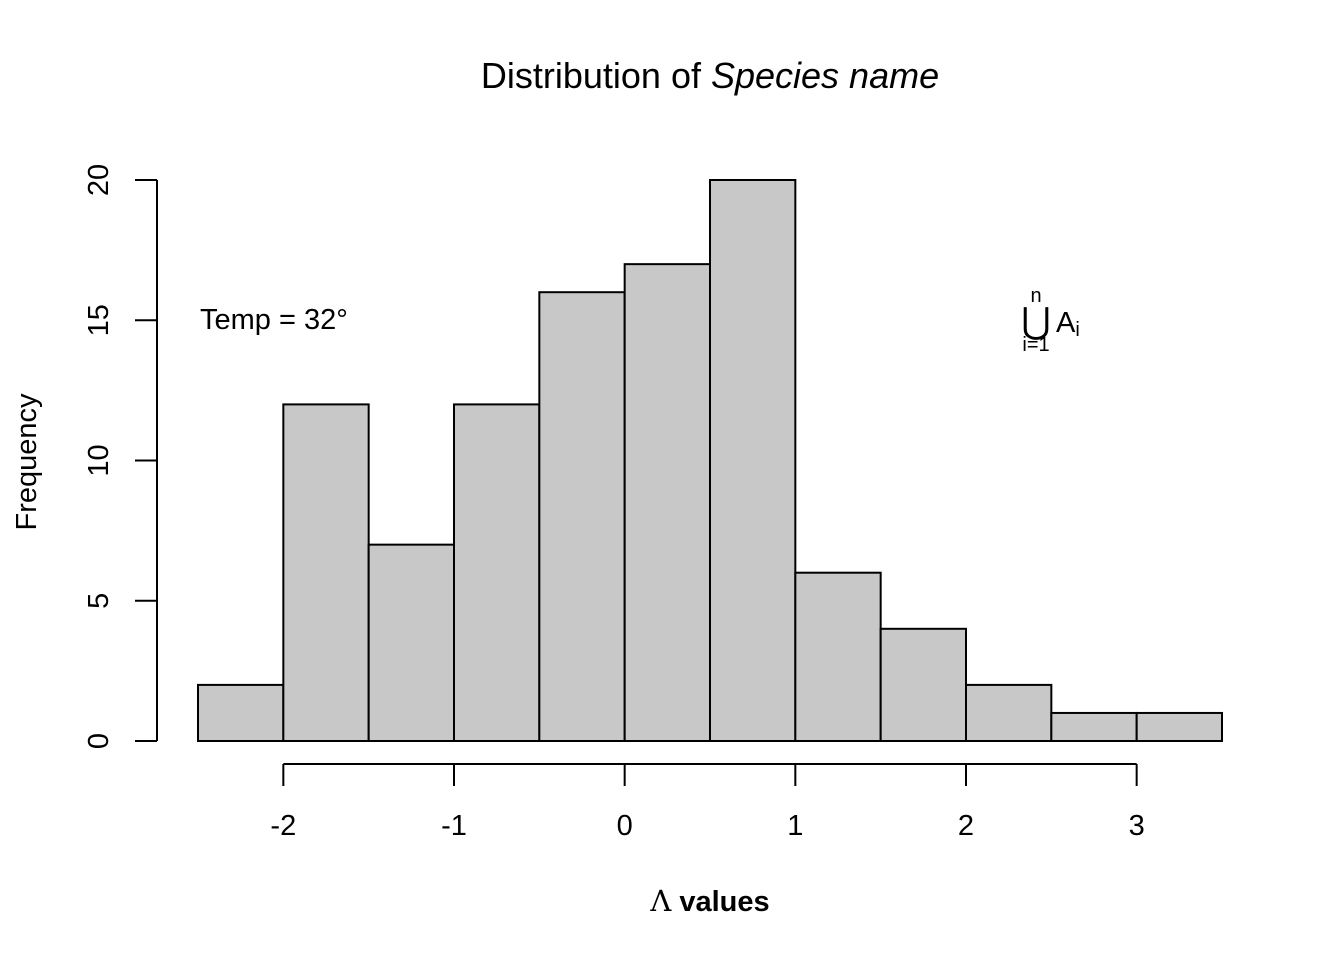 Image resolution: width=1344 pixels, height=960 pixels. Describe the element at coordinates (710, 75) in the screenshot. I see `chart-title: Distribution of Species name` at that location.